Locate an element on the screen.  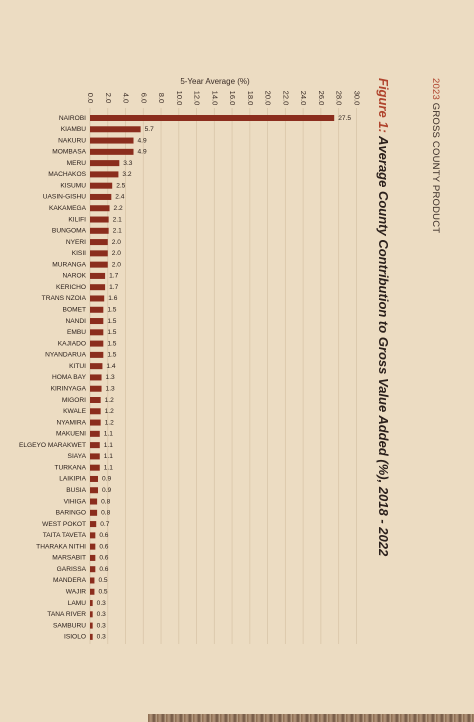
value-label: 1.4 is located at coordinates (110, 366).